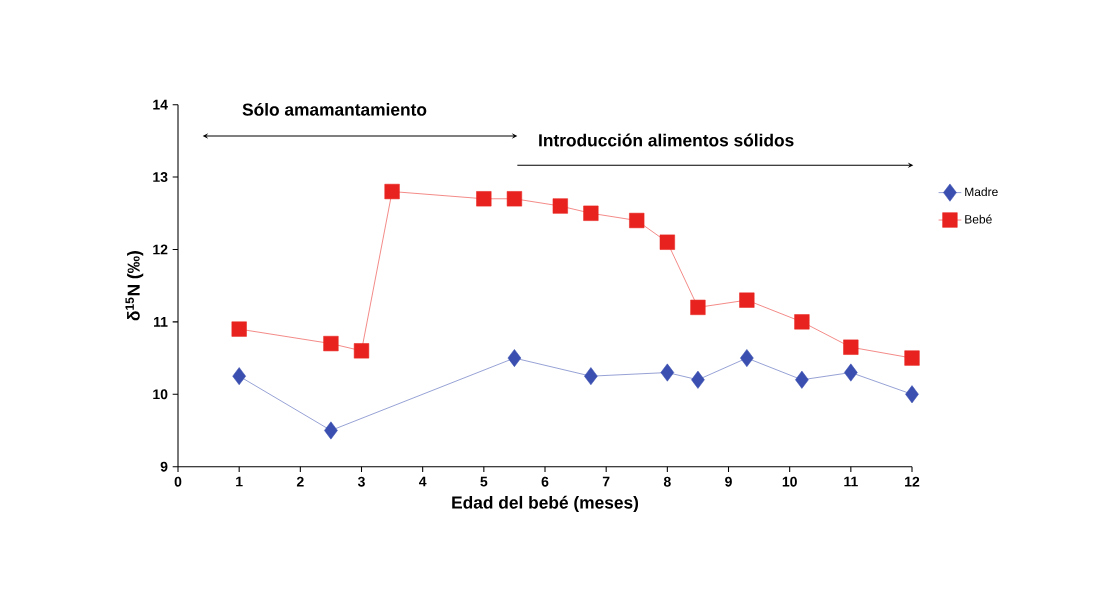 This screenshot has width=1096, height=613. I want to click on y-tick-label: 14, so click(160, 104).